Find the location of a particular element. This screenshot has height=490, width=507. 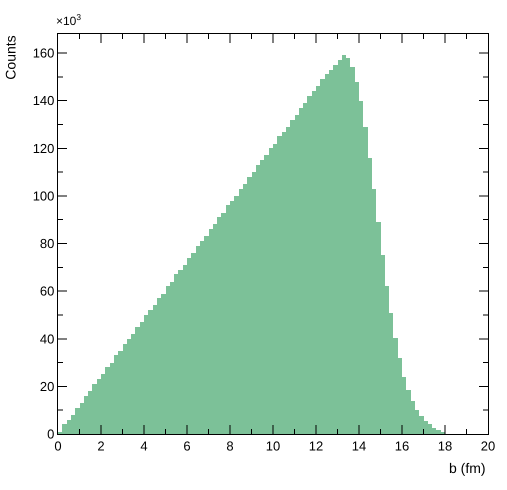

y-tick-label: 40 is located at coordinates (47, 338).